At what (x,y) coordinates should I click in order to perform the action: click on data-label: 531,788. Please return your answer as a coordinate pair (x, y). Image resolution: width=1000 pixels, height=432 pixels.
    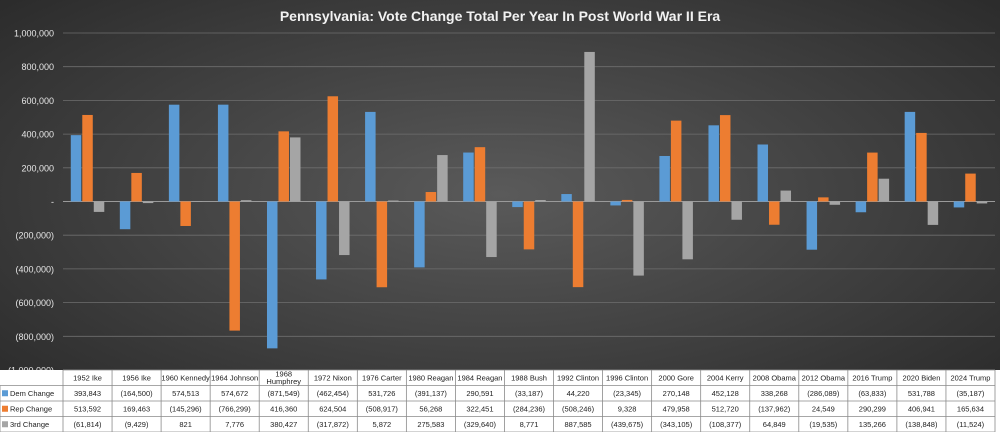
    Looking at the image, I should click on (921, 393).